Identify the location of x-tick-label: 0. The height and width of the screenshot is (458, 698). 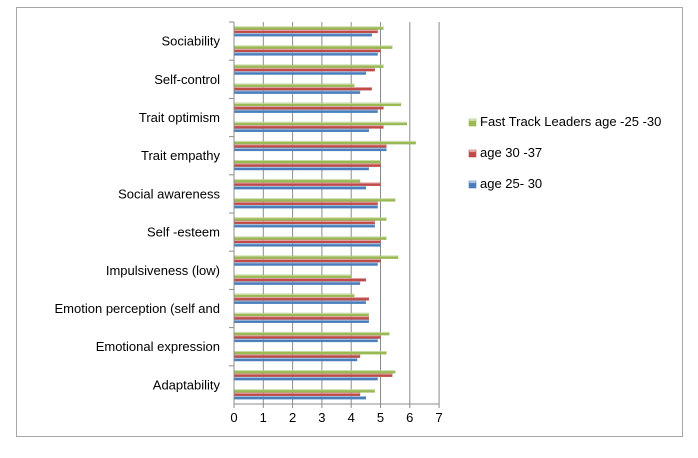
(233, 417).